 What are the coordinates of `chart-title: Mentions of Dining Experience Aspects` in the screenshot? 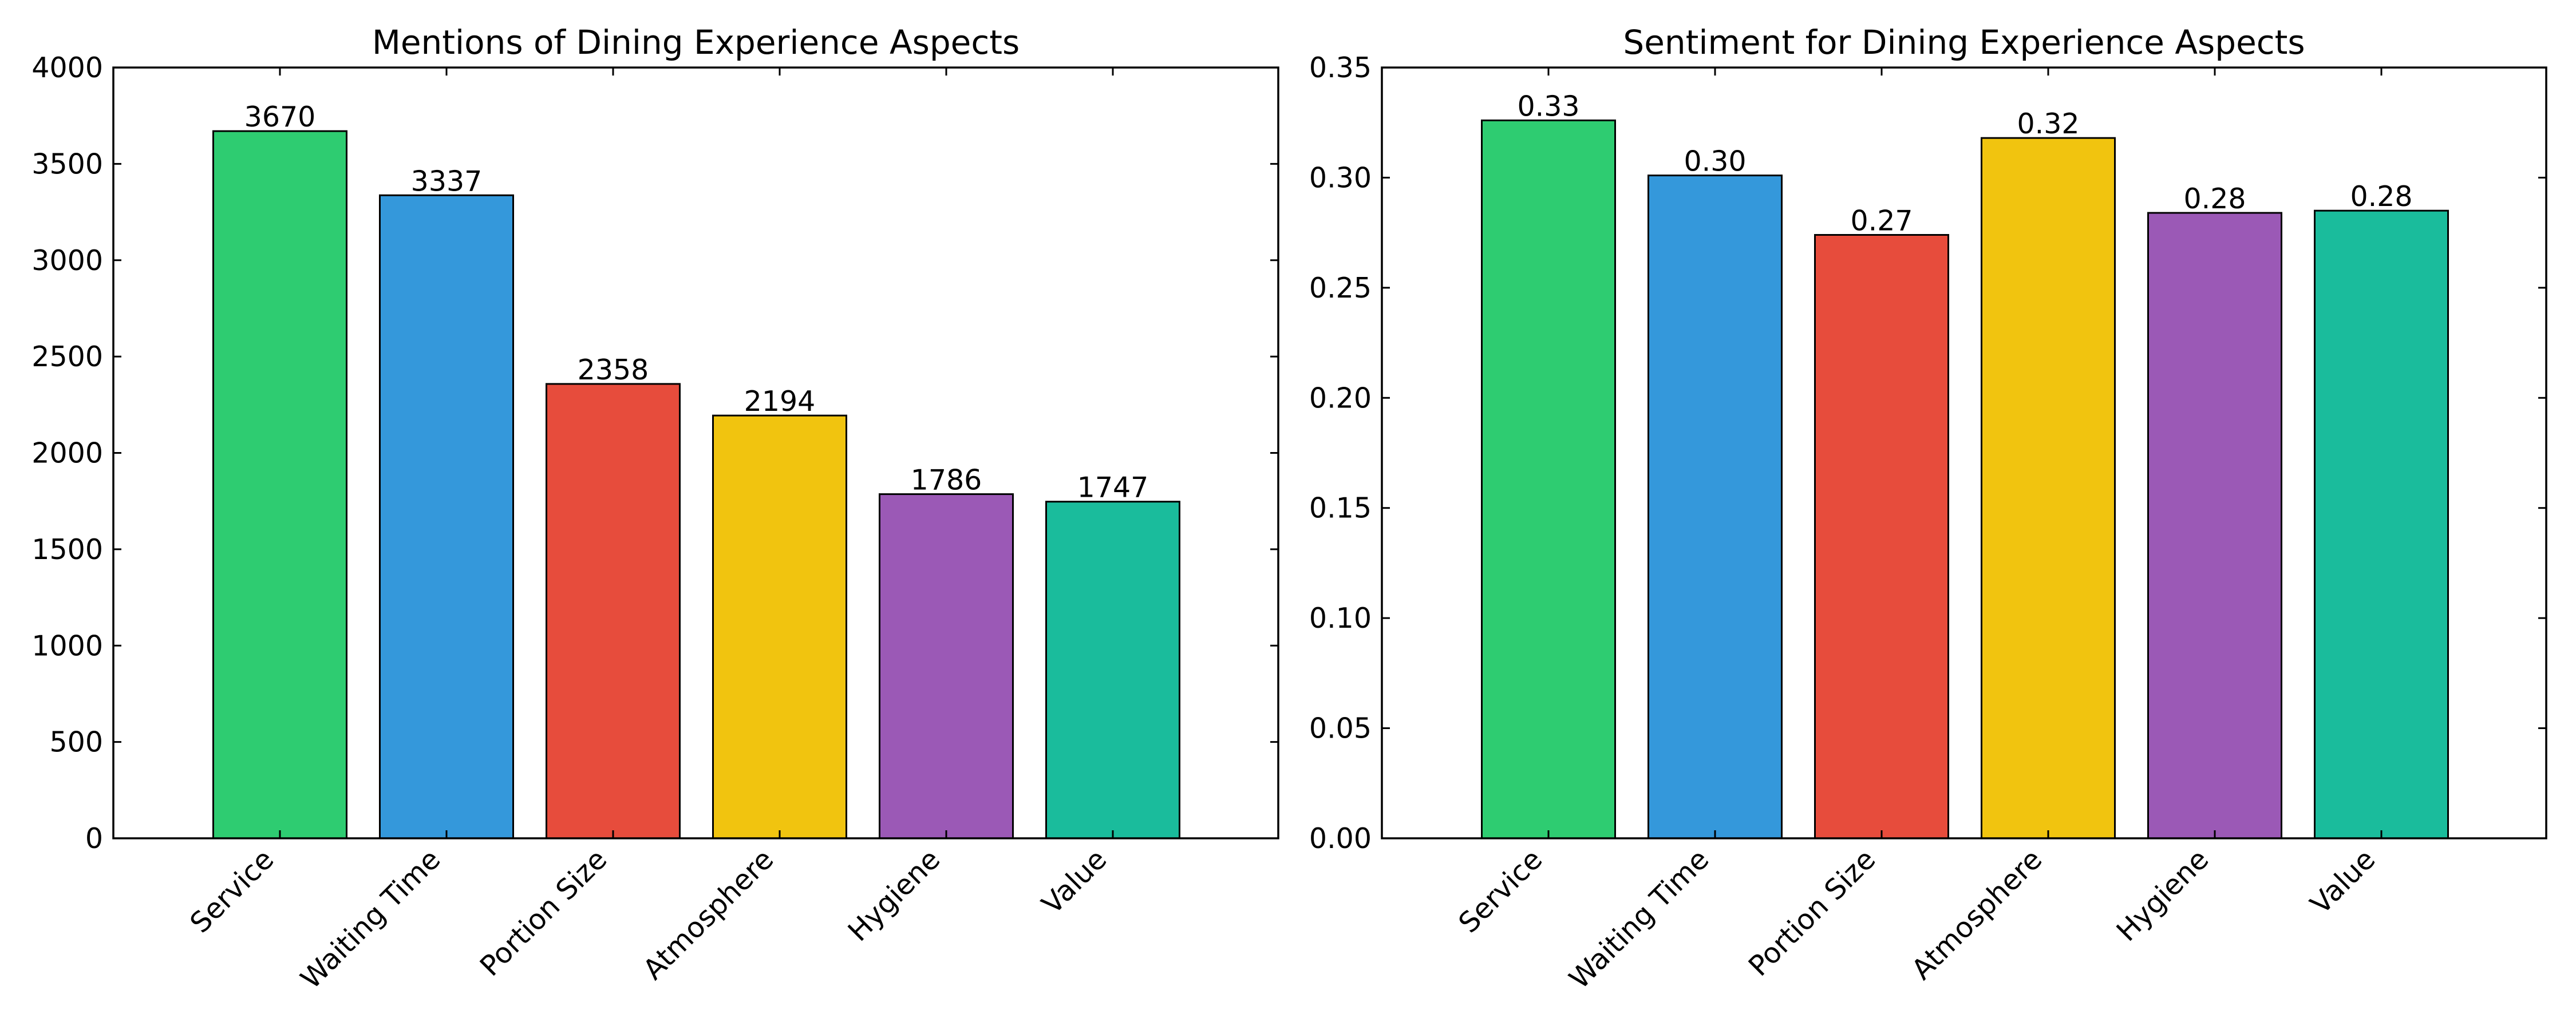 It's located at (696, 42).